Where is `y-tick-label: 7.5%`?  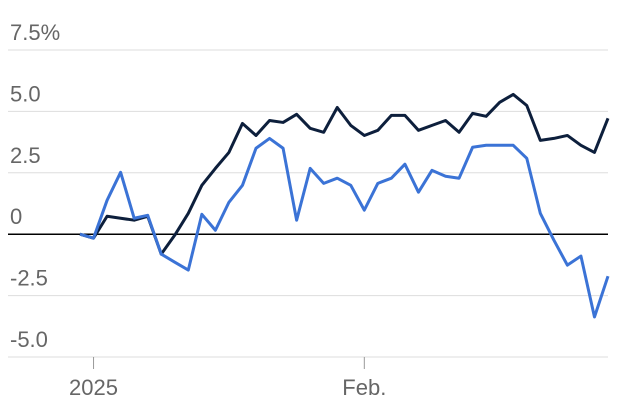 y-tick-label: 7.5% is located at coordinates (35, 32).